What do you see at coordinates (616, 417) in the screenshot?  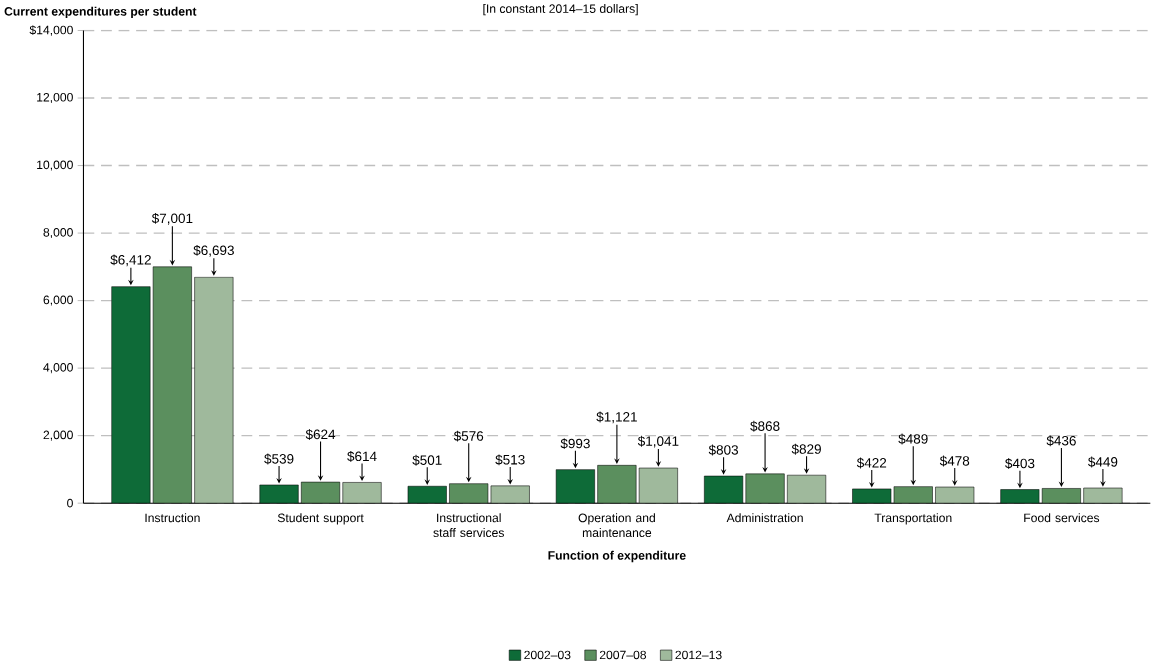 I see `data-label: $1,121` at bounding box center [616, 417].